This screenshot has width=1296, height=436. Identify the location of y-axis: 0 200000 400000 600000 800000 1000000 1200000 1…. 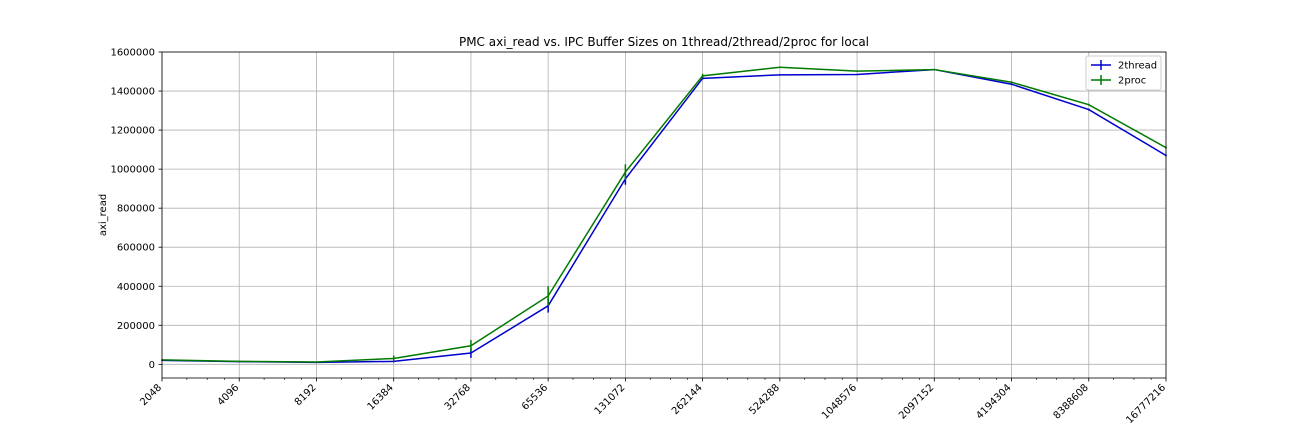
(136, 209).